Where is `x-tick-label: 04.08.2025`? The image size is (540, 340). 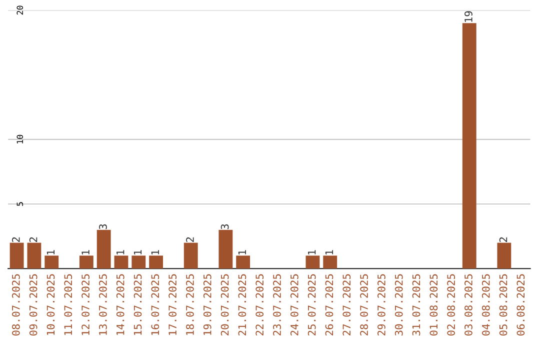 x-tick-label: 04.08.2025 is located at coordinates (486, 305).